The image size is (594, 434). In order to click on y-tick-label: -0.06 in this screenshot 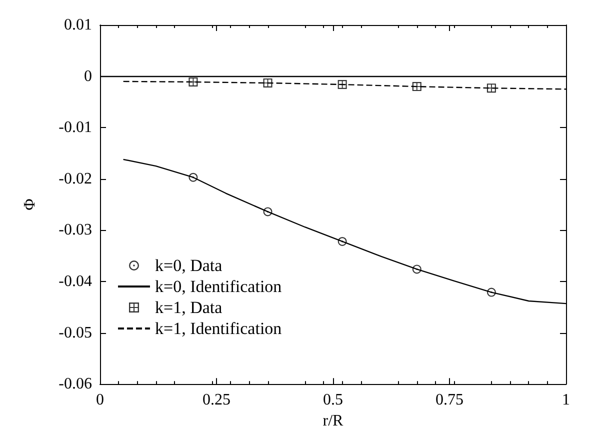, I will do `click(75, 384)`.